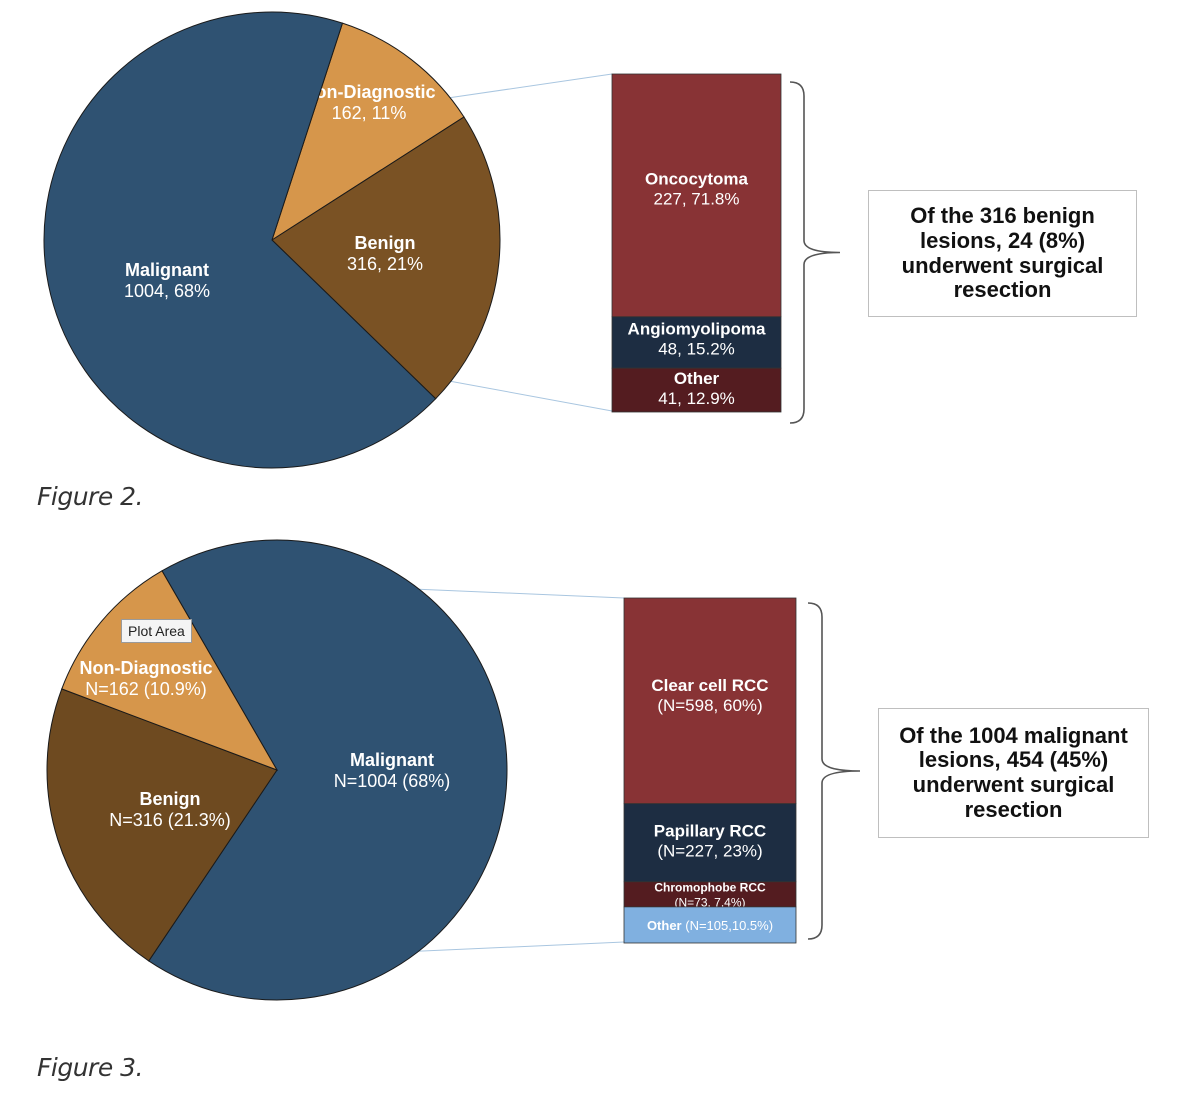 The image size is (1196, 1104). Describe the element at coordinates (146, 668) in the screenshot. I see `fig3-non-diagnostic-name-label: Non-Diagnostic` at that location.